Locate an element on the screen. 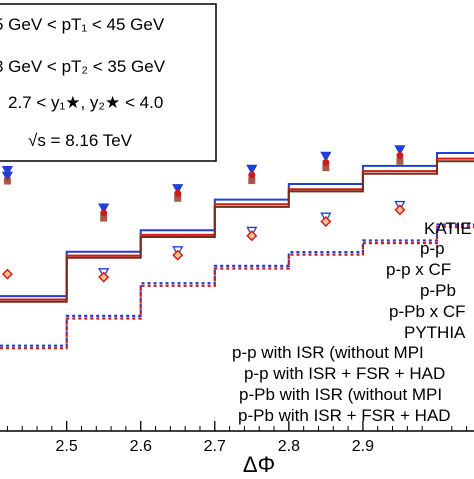  x-tick-label-4: 2.8 is located at coordinates (289, 446).